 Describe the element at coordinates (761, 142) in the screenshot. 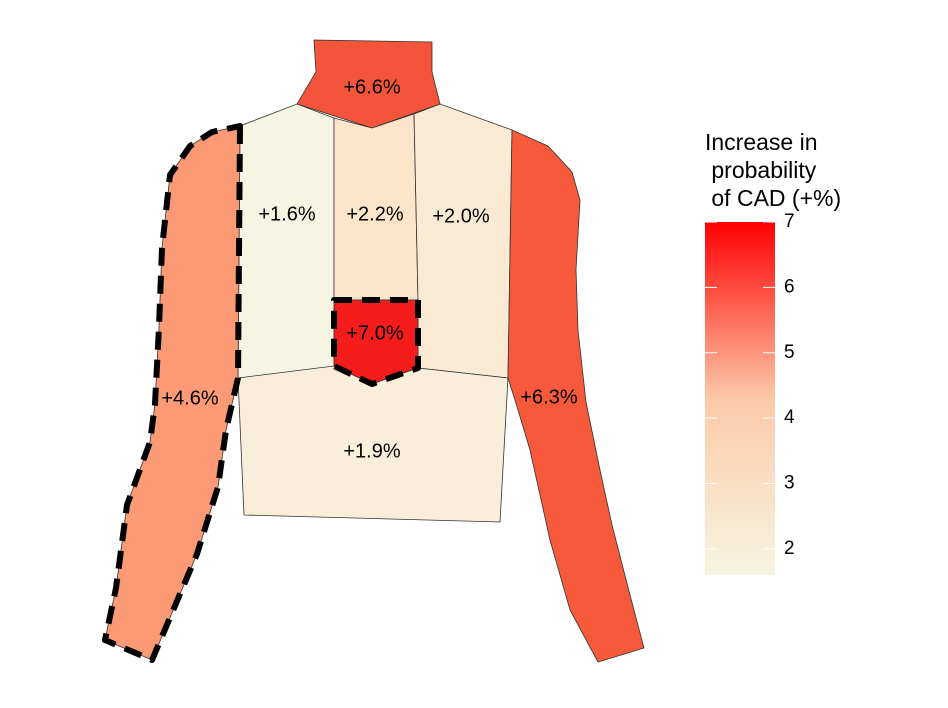

I see `legend-title-line-1: Increase in` at that location.